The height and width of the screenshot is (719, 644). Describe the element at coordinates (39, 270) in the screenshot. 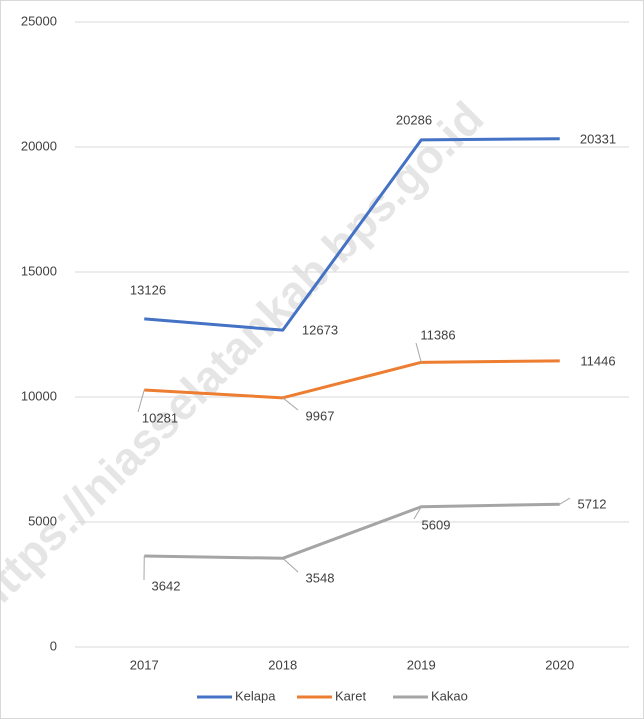

I see `y-tick-label: 15000` at that location.